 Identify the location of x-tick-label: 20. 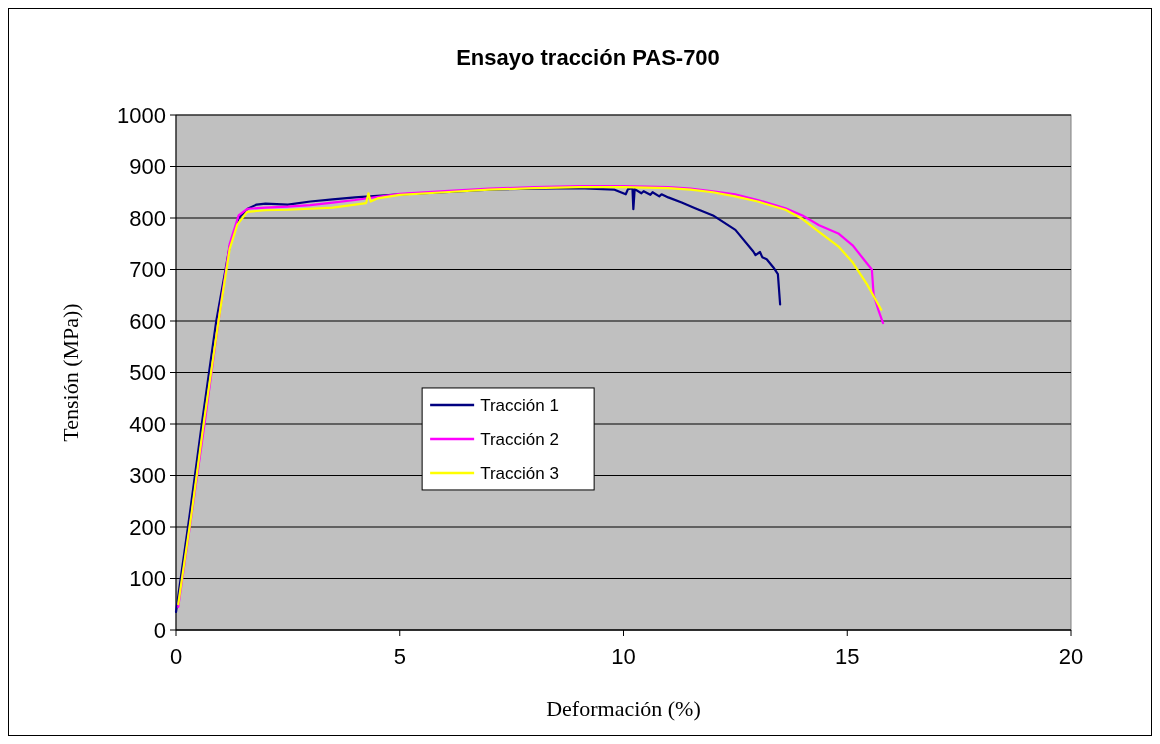
(1071, 656).